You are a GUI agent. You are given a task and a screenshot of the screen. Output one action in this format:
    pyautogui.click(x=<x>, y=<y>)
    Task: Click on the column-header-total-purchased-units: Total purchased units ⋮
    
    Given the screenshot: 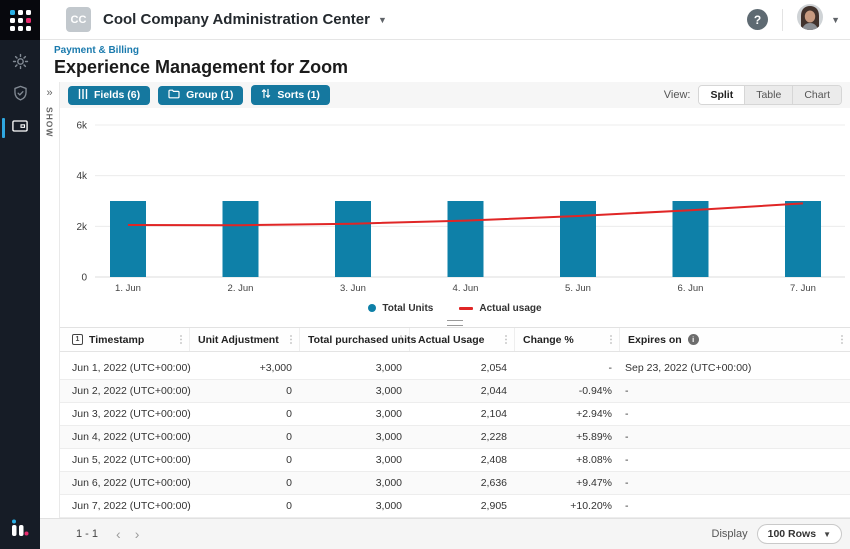 What is the action you would take?
    pyautogui.click(x=358, y=339)
    